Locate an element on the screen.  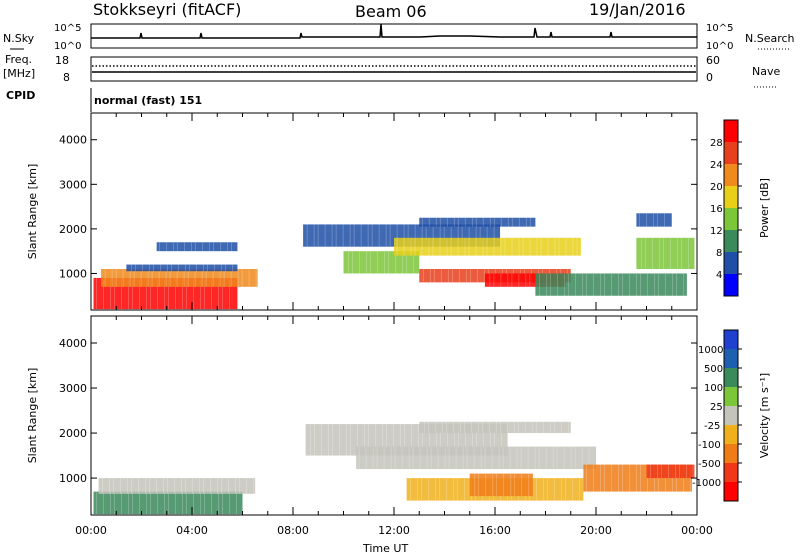
colorbar-tick-label: 4 is located at coordinates (719, 275).